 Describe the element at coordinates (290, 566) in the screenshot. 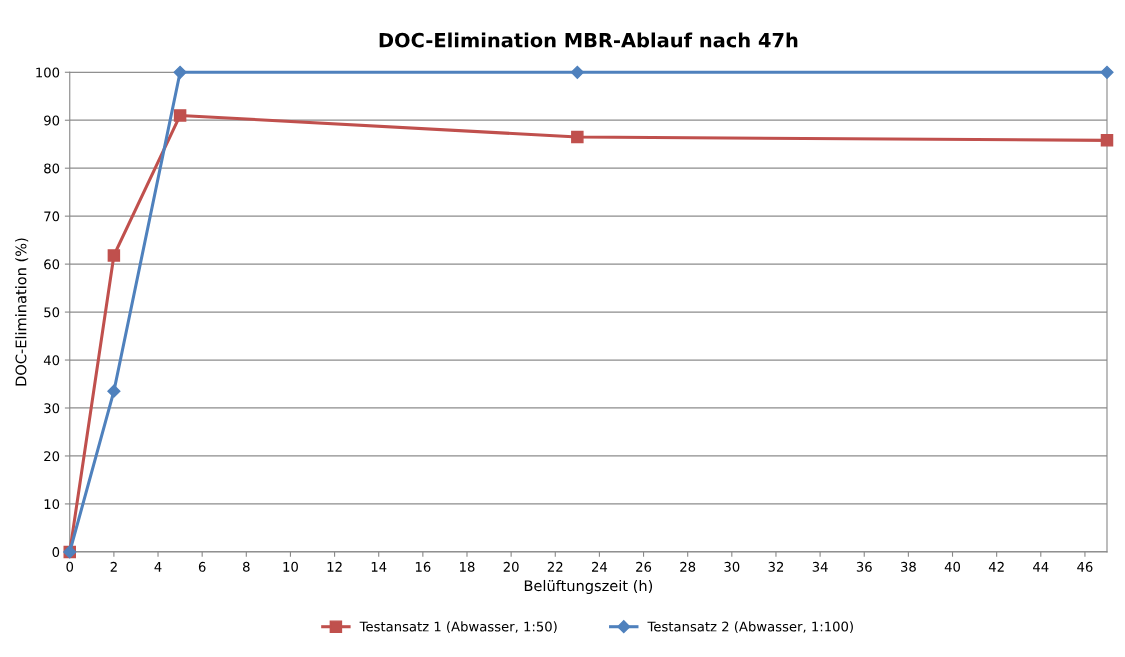

I see `x-tick-label: 10` at that location.